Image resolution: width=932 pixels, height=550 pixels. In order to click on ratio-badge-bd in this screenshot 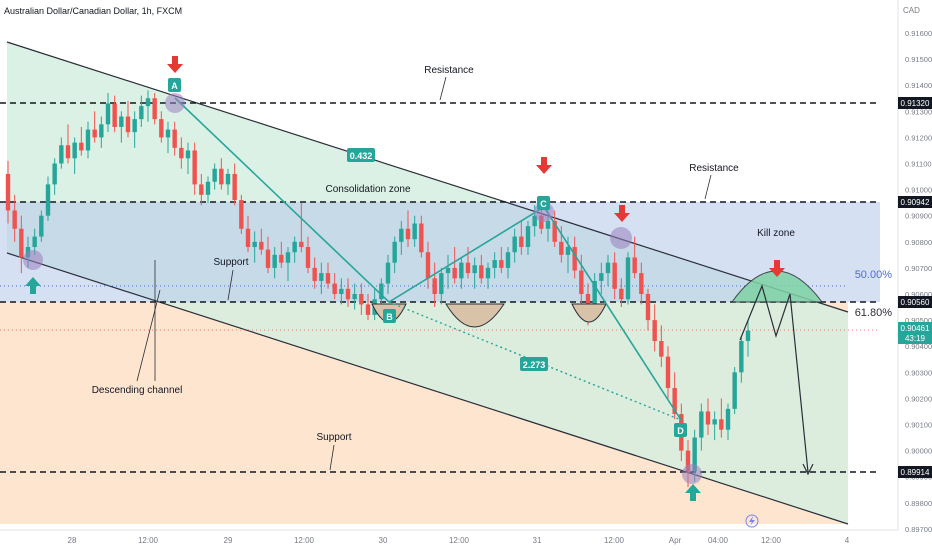, I will do `click(534, 364)`.